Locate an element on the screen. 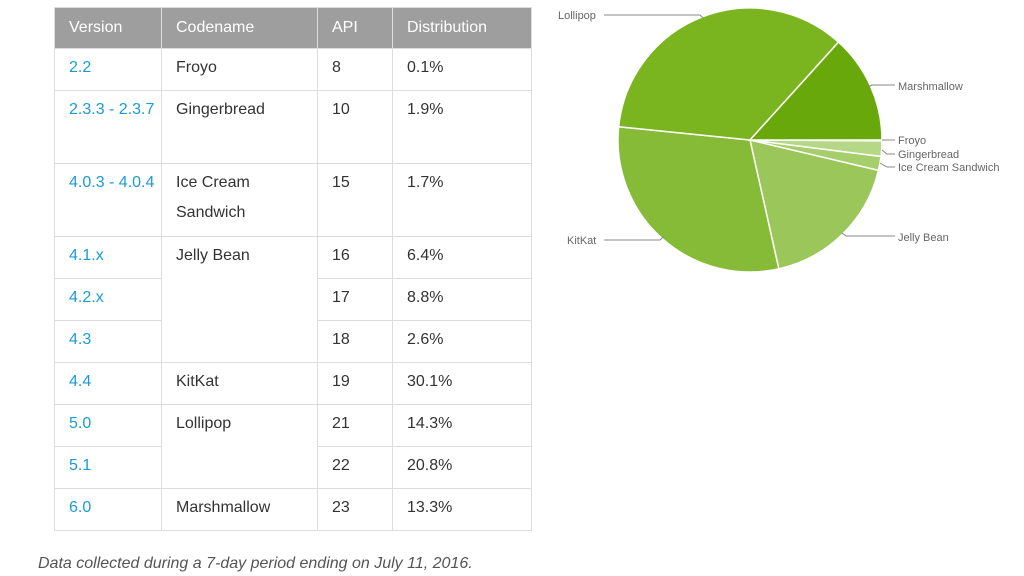 This screenshot has width=1024, height=576. api-cell: 10 is located at coordinates (355, 127).